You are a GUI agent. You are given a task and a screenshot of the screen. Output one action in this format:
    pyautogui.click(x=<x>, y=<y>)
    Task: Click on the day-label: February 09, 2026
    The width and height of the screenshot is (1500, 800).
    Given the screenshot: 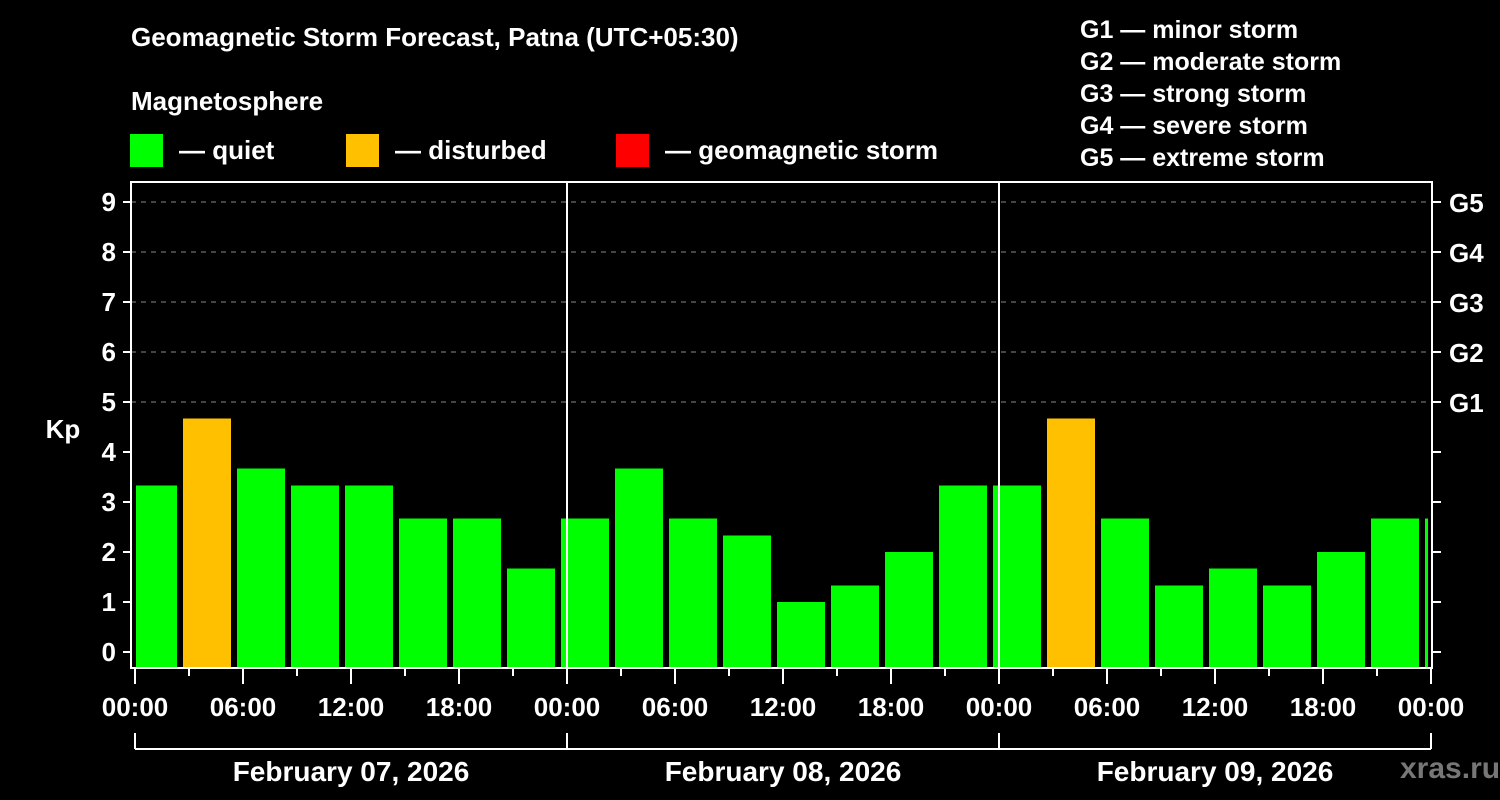 What is the action you would take?
    pyautogui.click(x=1215, y=771)
    